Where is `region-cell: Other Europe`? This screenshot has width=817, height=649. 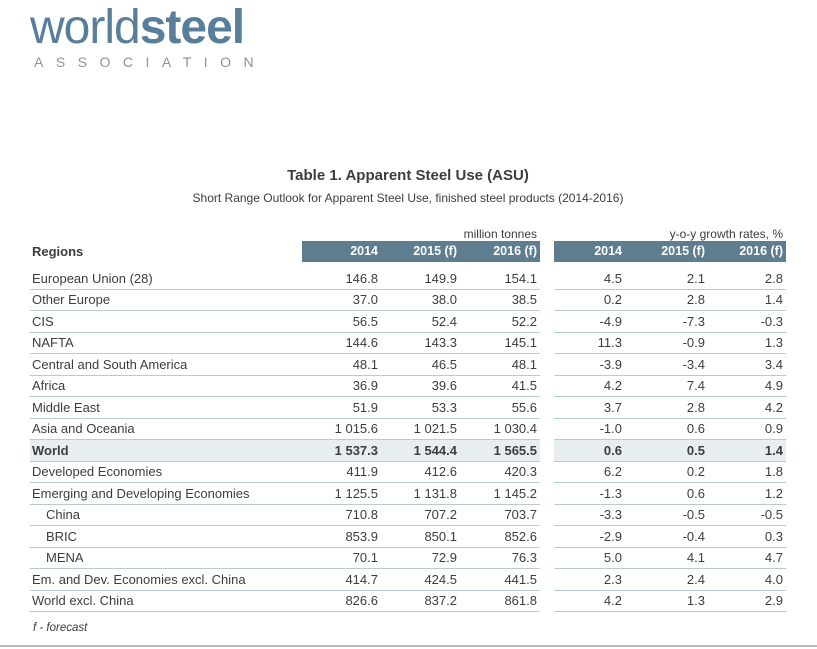
region-cell: Other Europe is located at coordinates (166, 300).